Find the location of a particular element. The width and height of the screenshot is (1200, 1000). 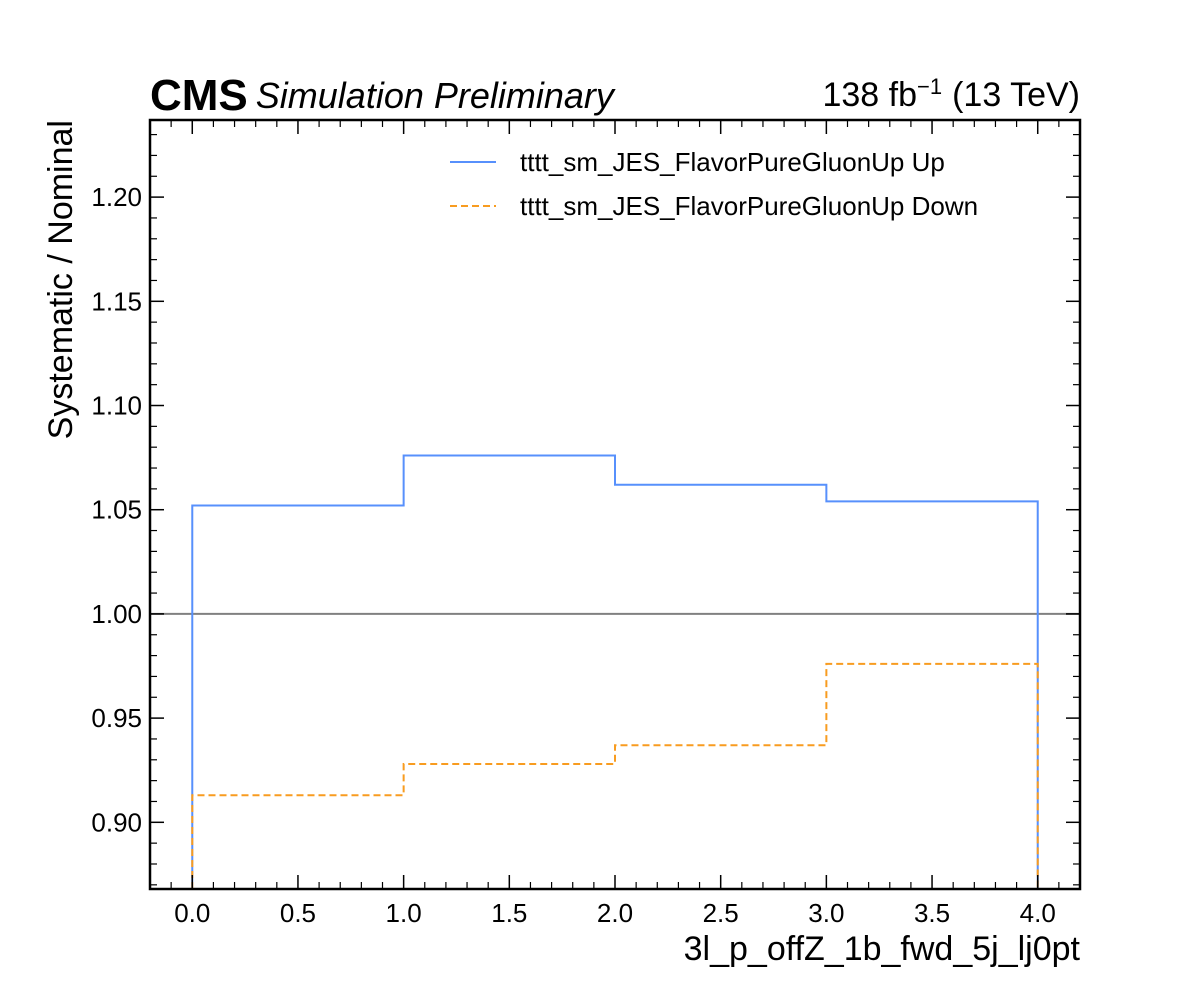

y-axis-label: Systematic / Nominal is located at coordinates (61, 279).